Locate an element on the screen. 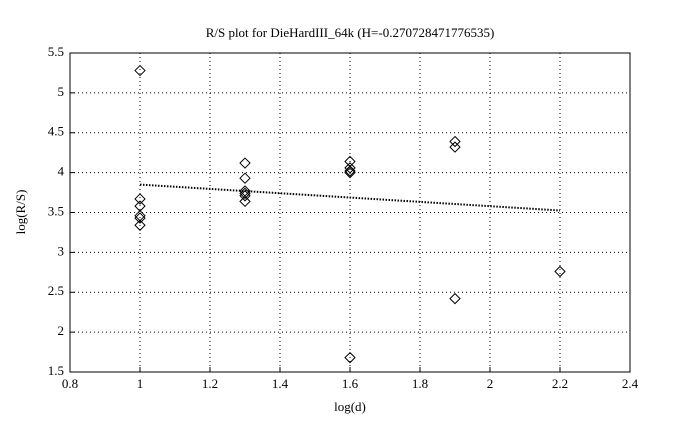  fit-line is located at coordinates (350, 197).